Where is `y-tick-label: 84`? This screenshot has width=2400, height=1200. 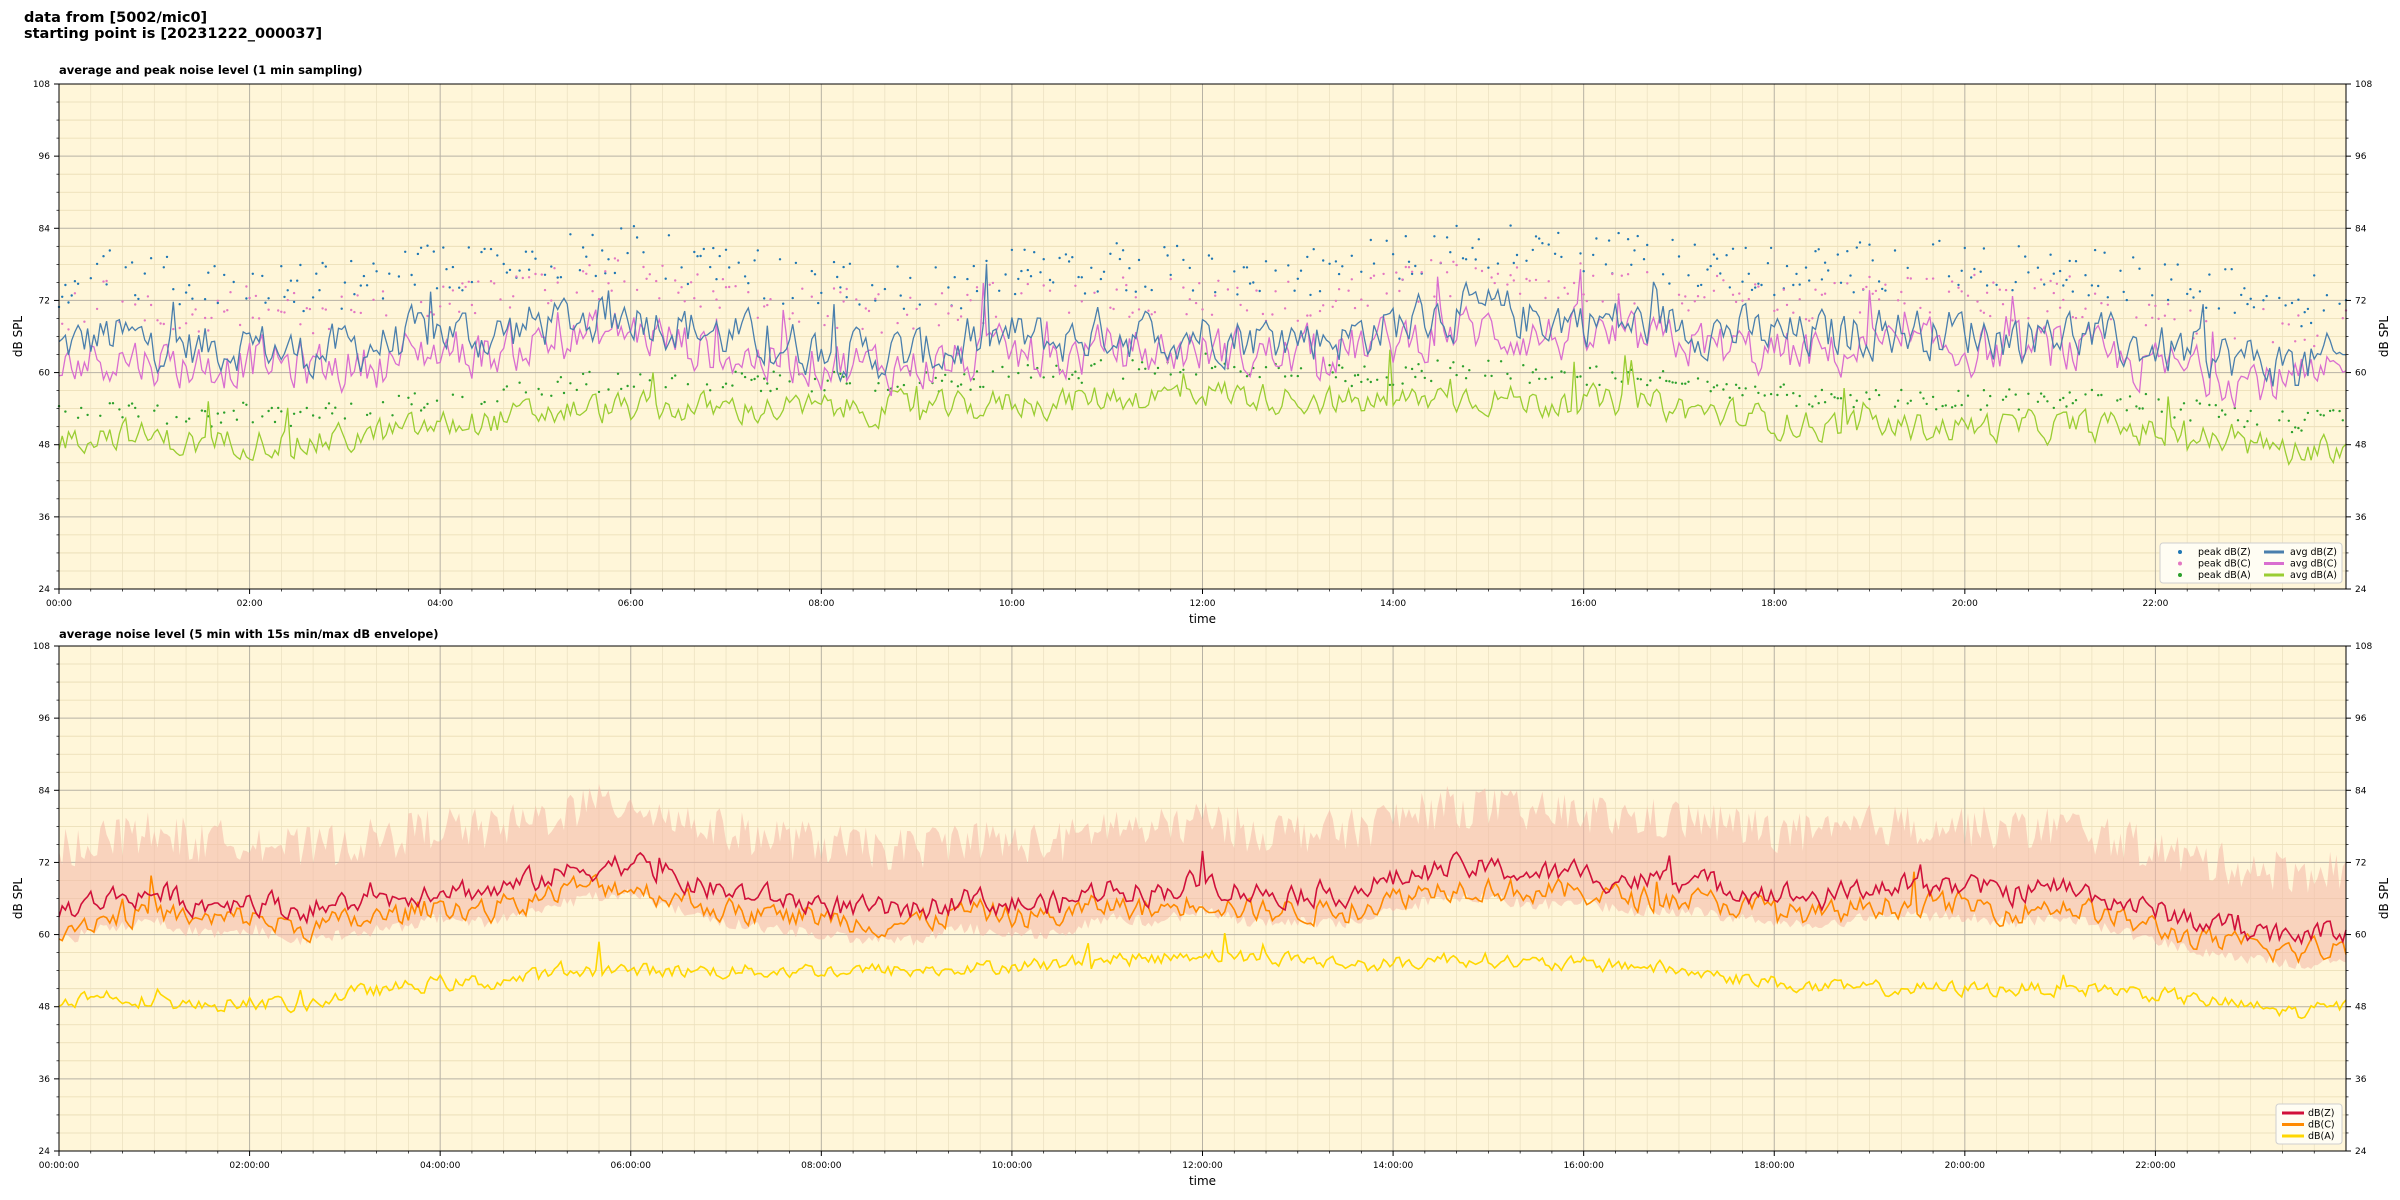
y-tick-label: 84 is located at coordinates (2361, 791).